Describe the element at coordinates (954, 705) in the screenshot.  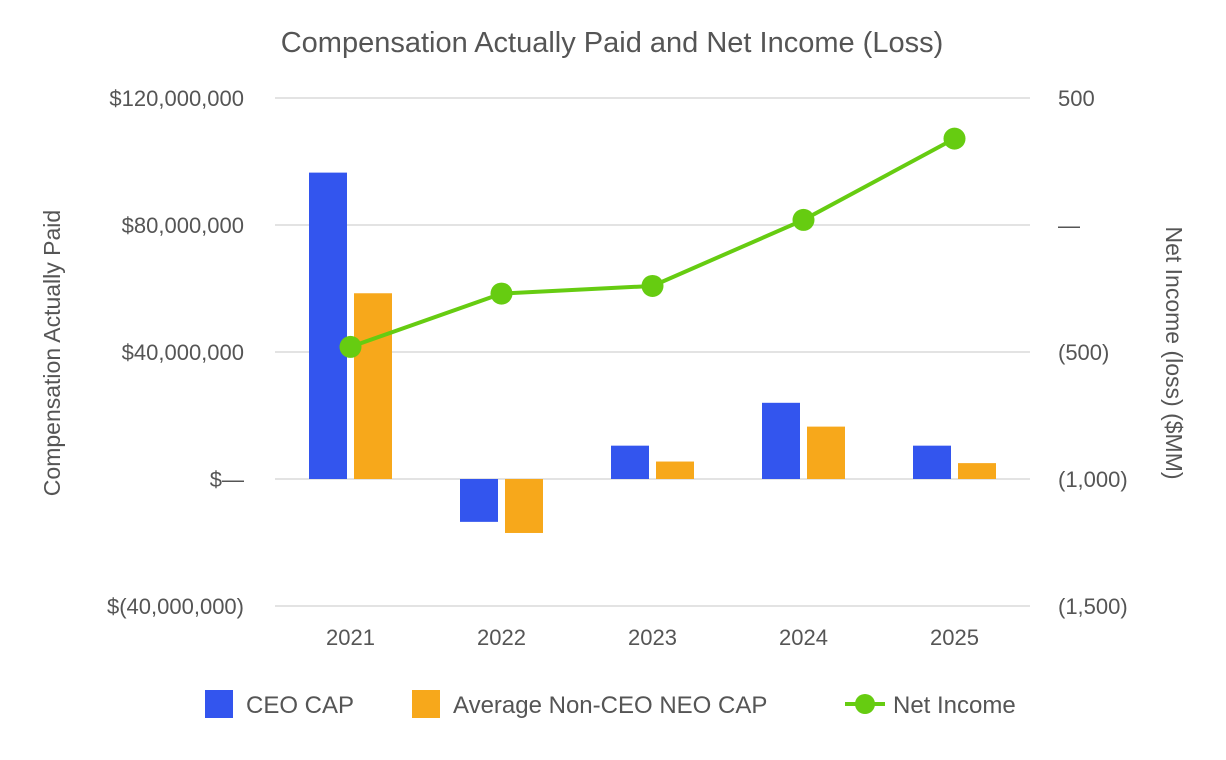
I see `legend-label-net-income: Net Income` at that location.